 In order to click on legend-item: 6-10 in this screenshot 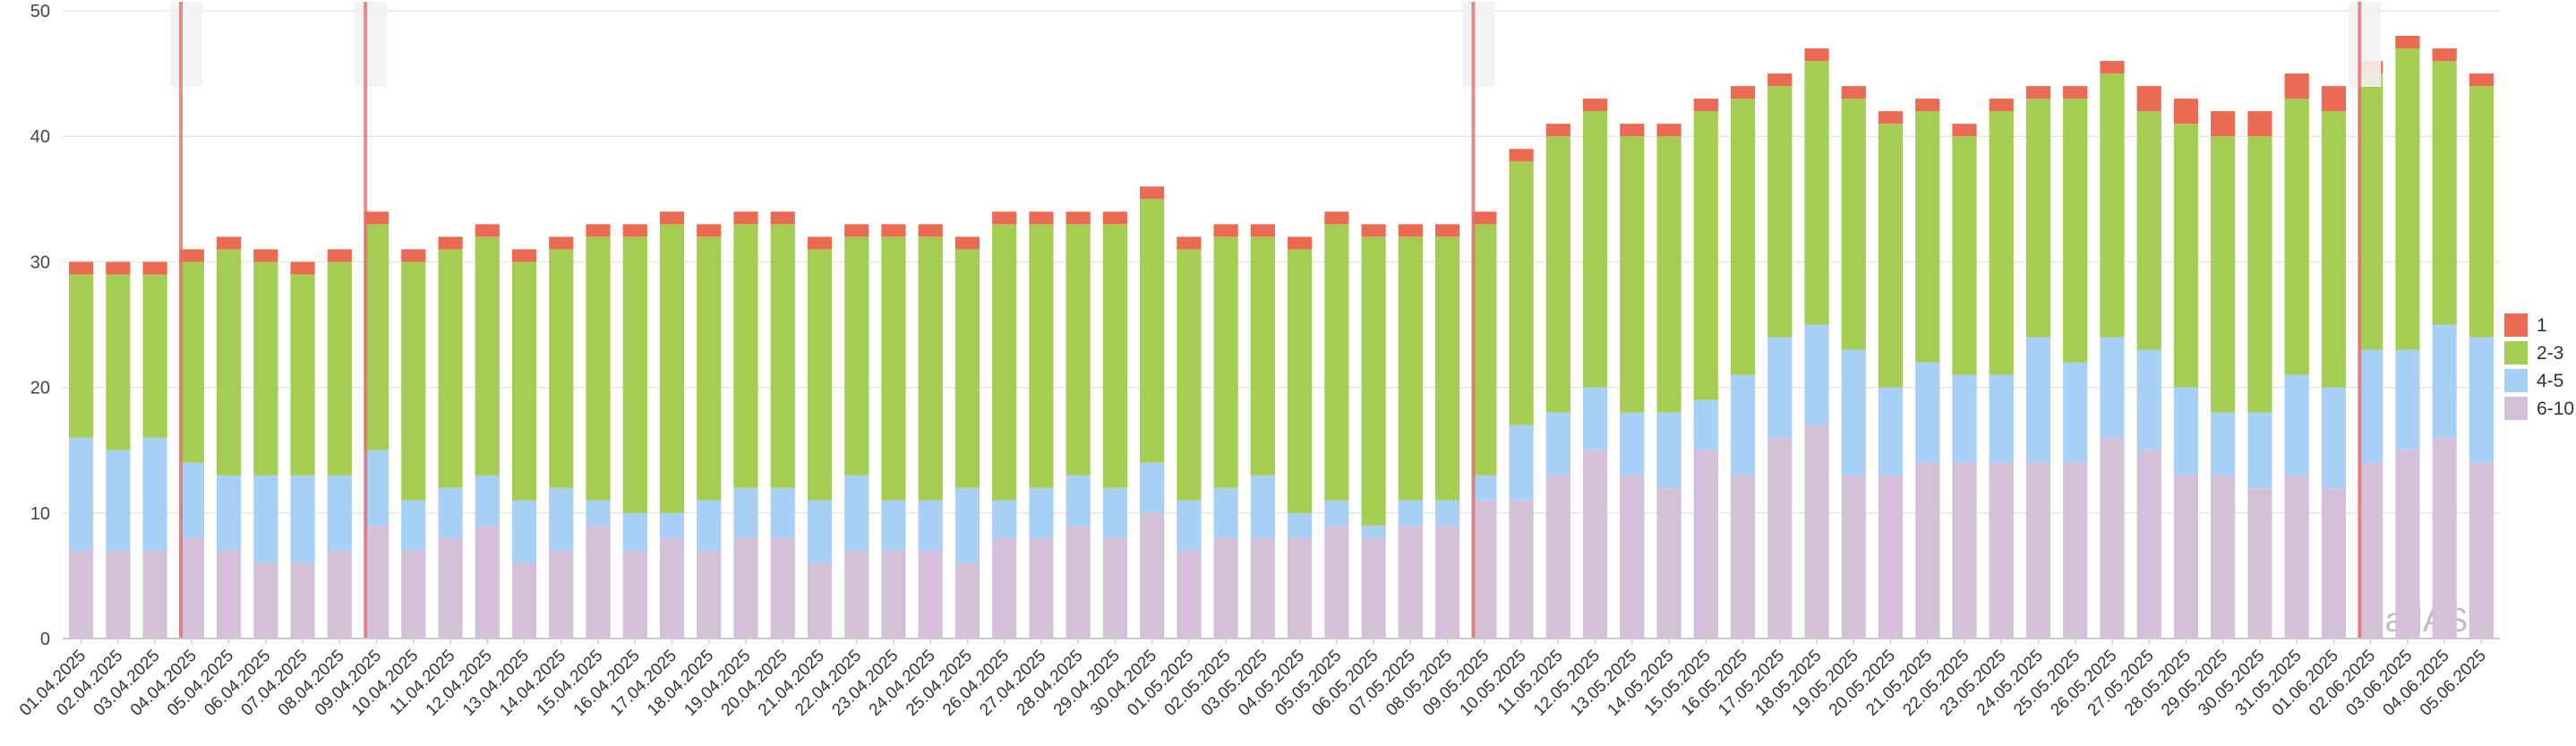, I will do `click(2539, 409)`.